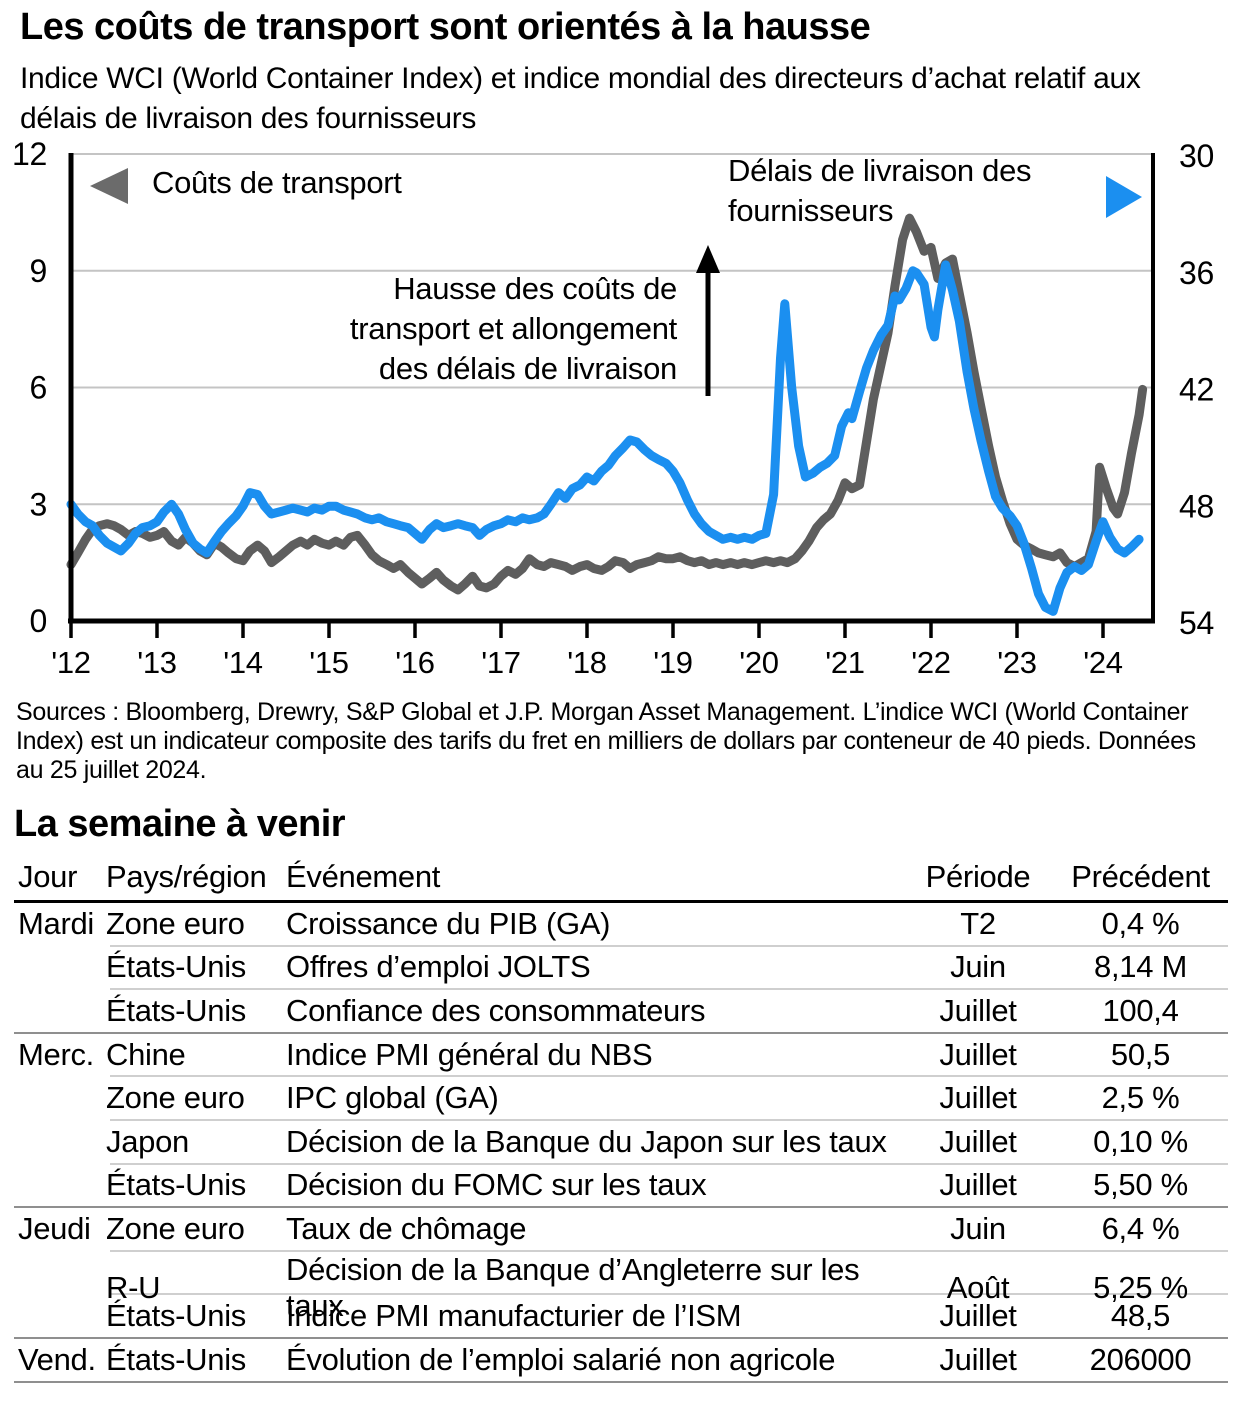  What do you see at coordinates (329, 662) in the screenshot?
I see `x-tick-label: '15` at bounding box center [329, 662].